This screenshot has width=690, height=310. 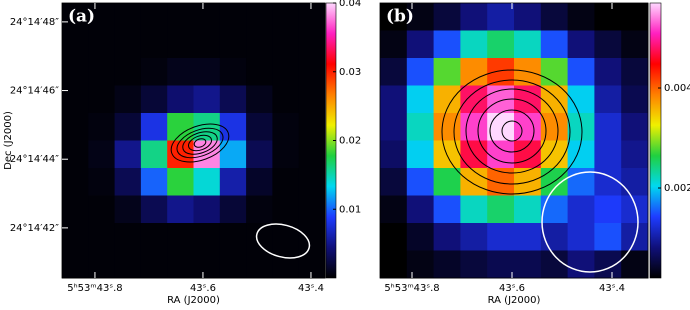 What do you see at coordinates (350, 209) in the screenshot?
I see `colorbar-tick-label: 0.01` at bounding box center [350, 209].